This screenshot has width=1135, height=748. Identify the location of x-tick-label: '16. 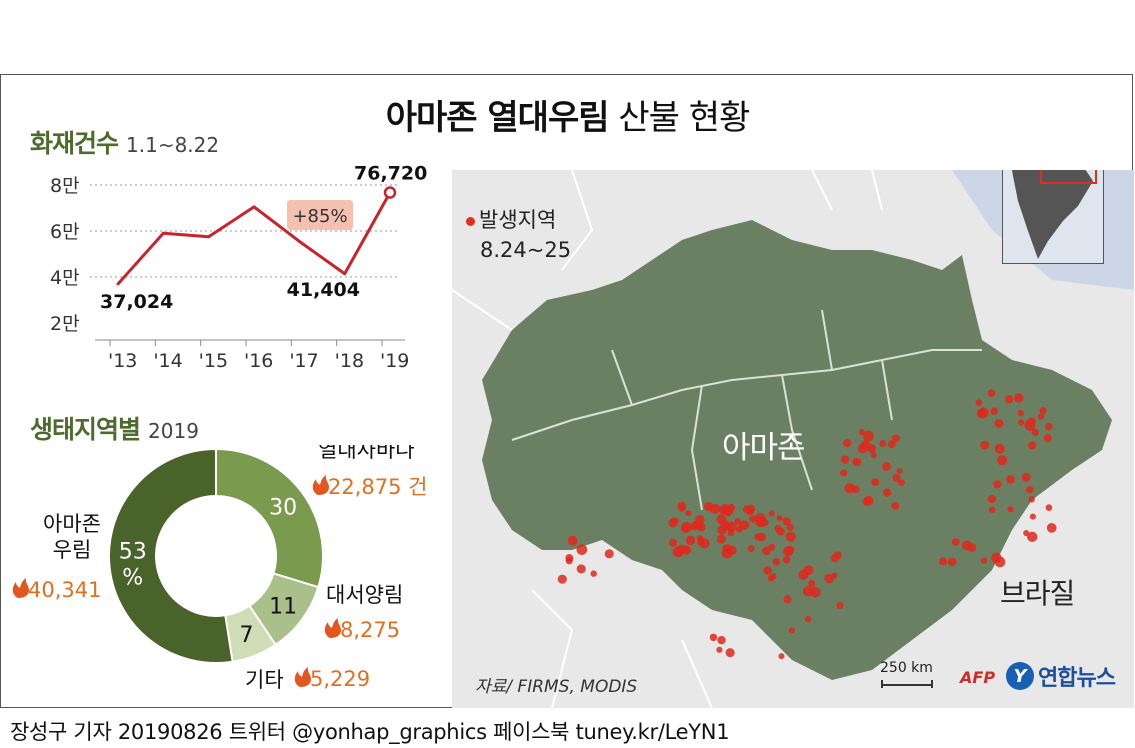
(258, 361).